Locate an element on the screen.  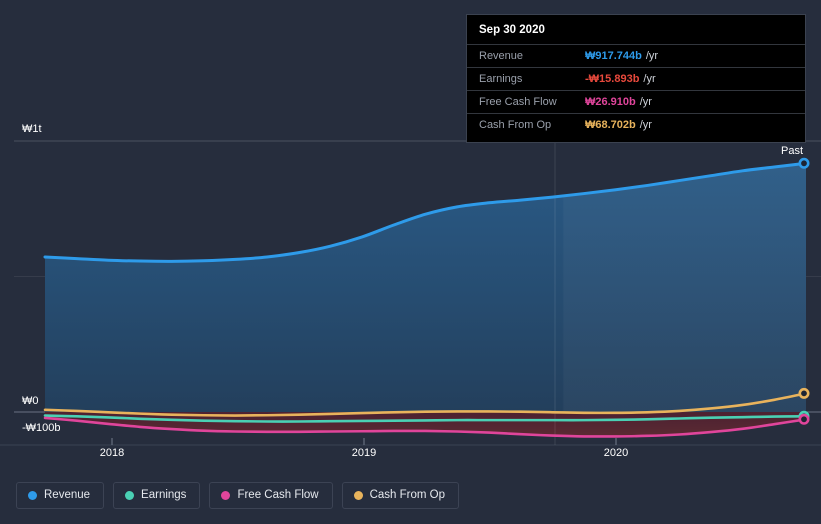
endpoint-marker-free-cash-flow is located at coordinates (804, 419).